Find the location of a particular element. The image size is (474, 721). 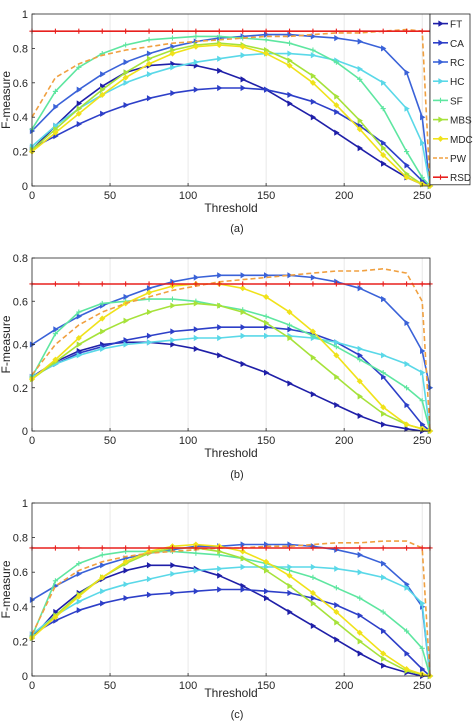

y-tick-label: 0.8 is located at coordinates (20, 49).